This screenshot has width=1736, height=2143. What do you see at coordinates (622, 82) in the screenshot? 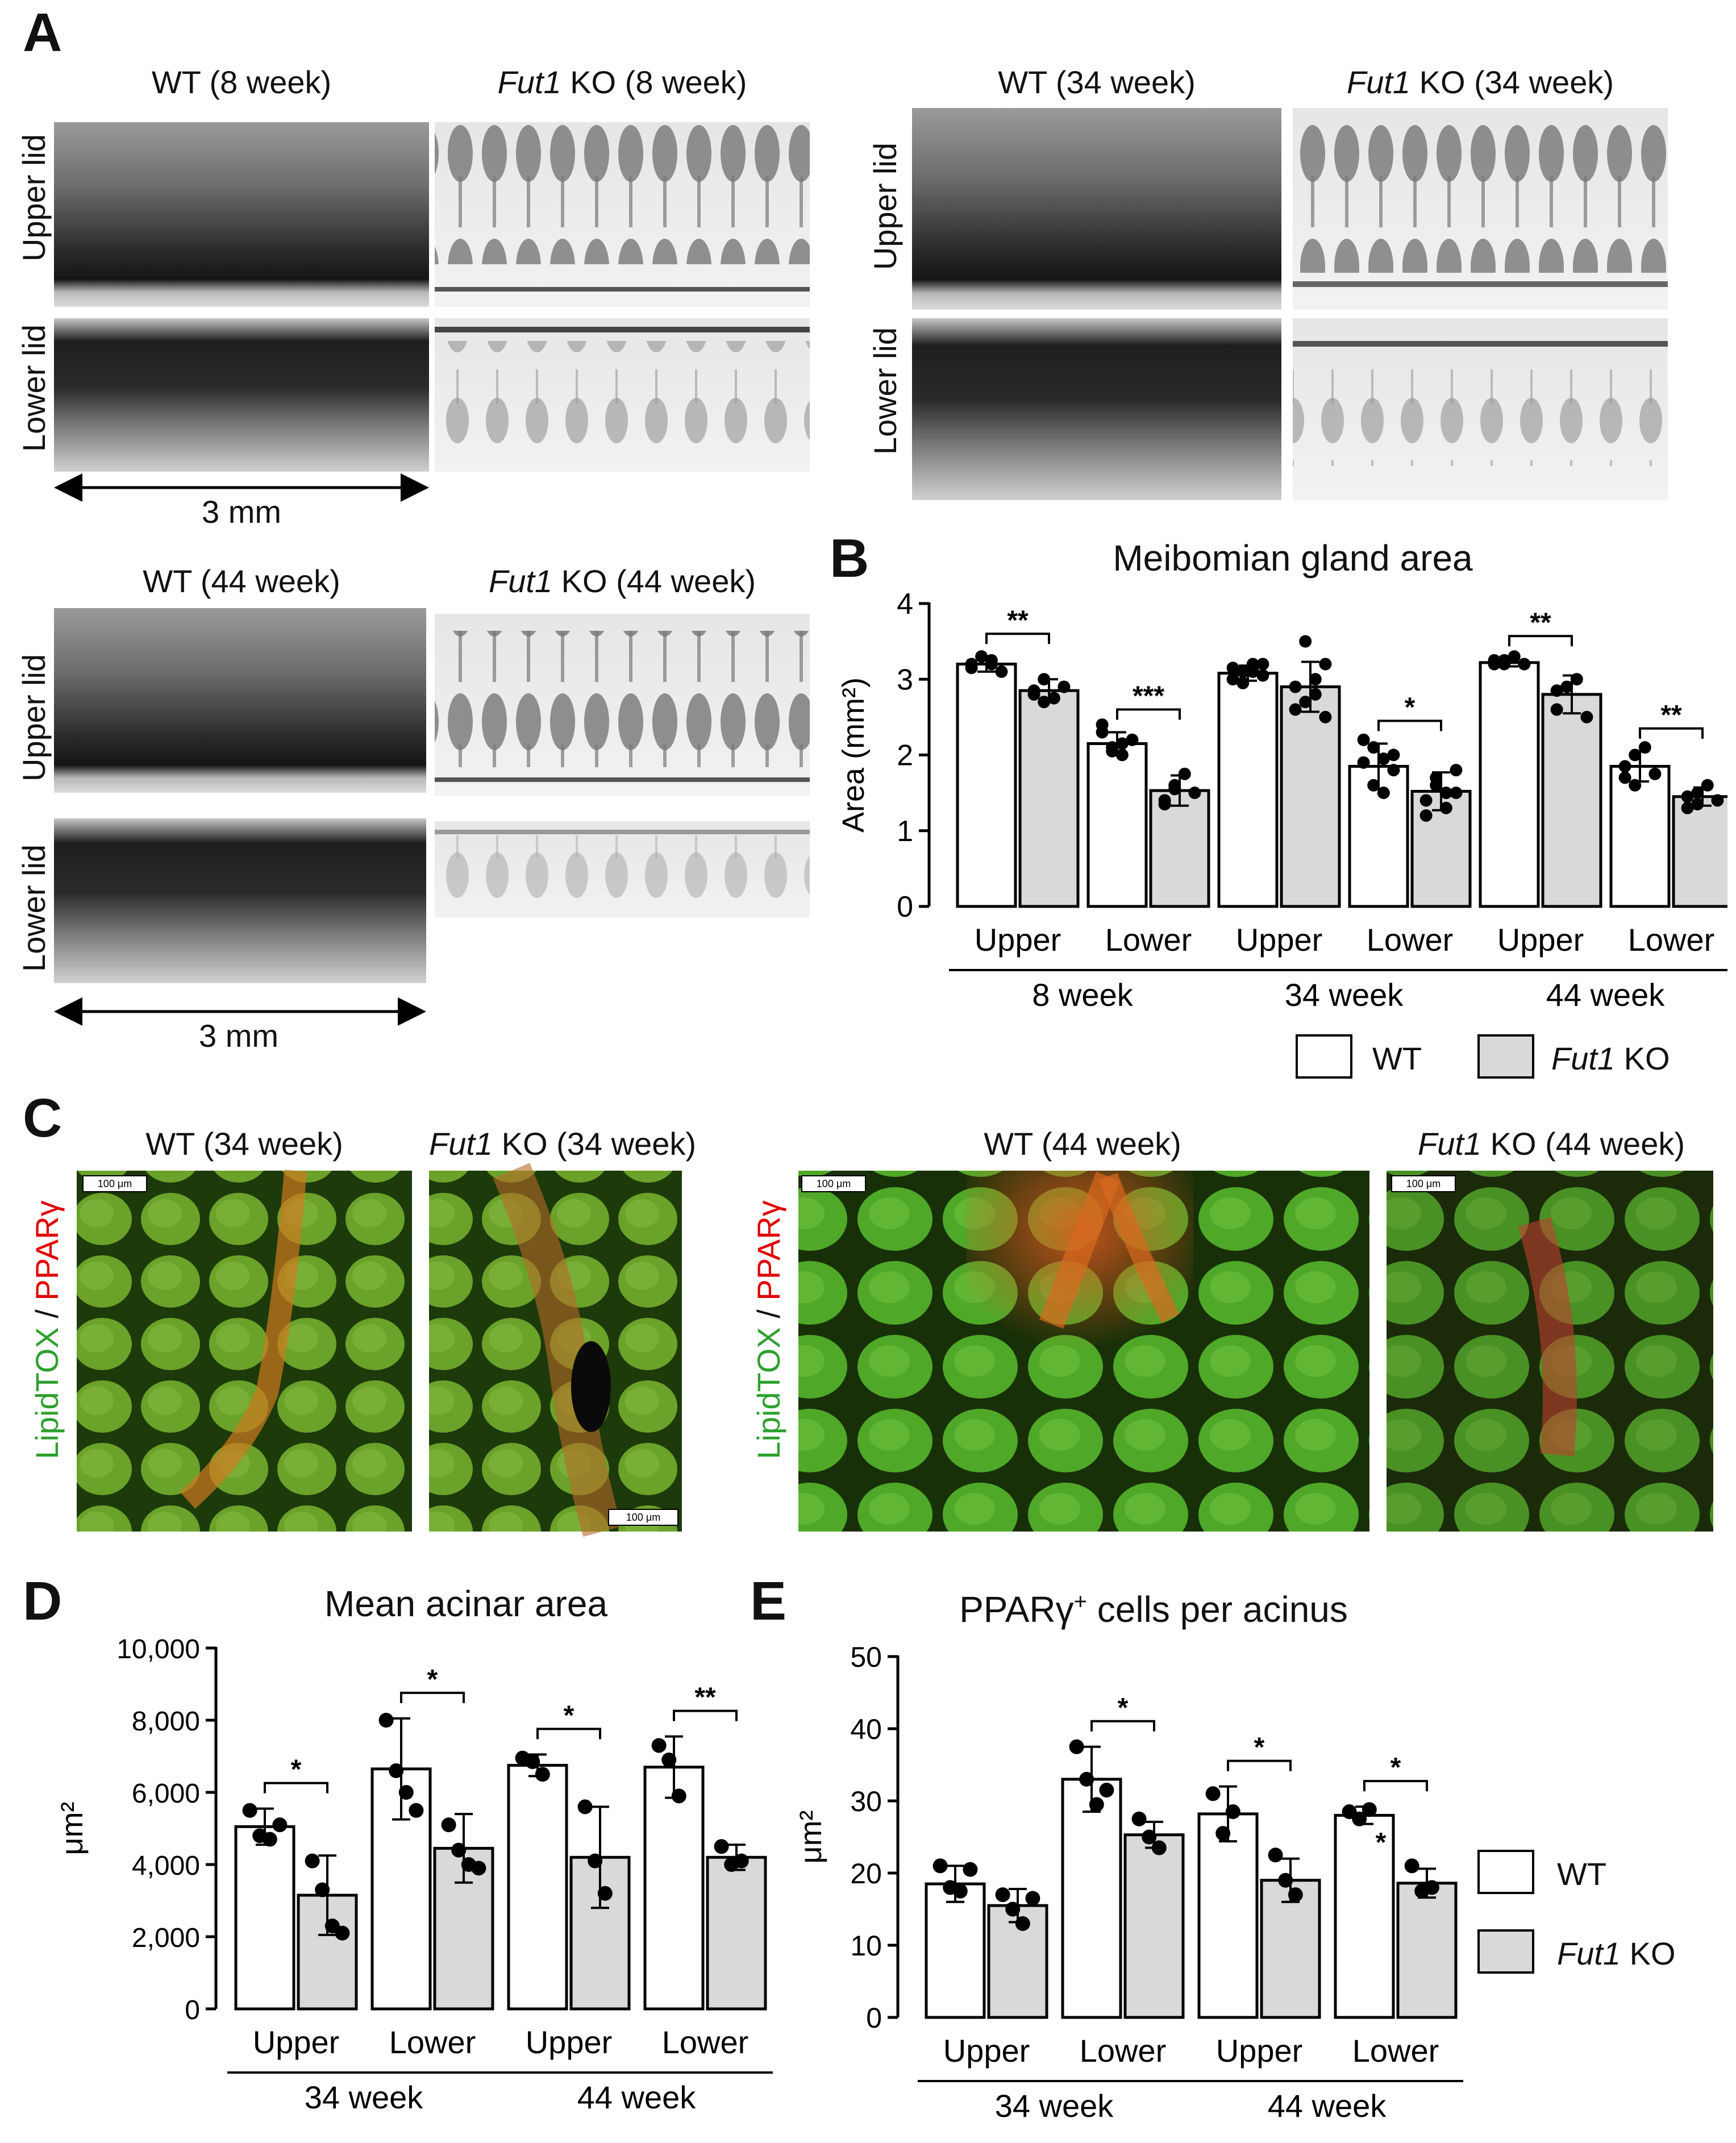
I see `title-ko-8week: Fut1 KO (8 week)` at bounding box center [622, 82].